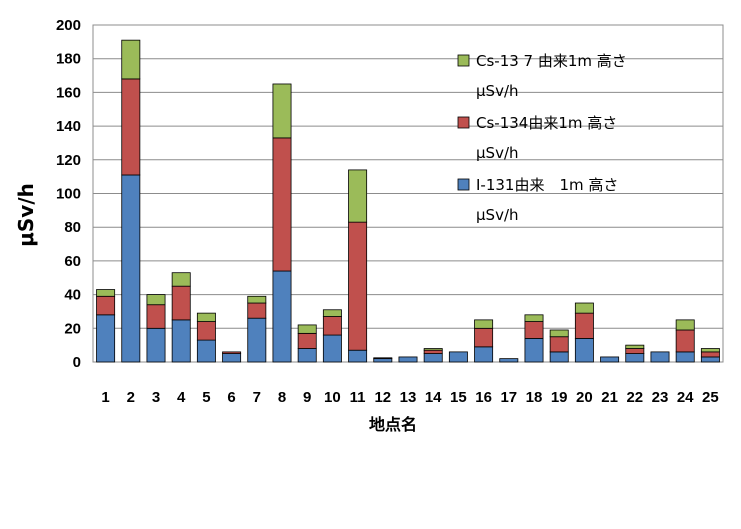 This screenshot has width=741, height=529. What do you see at coordinates (547, 185) in the screenshot?
I see `legend-label: I-131由来 1m 高さ` at bounding box center [547, 185].